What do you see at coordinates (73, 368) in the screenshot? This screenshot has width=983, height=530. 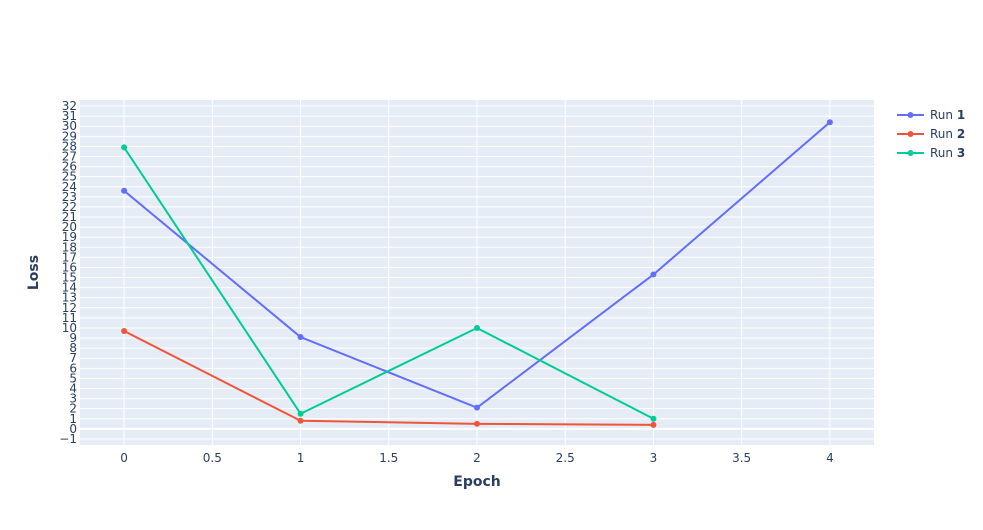 I see `y-tick-label: 6` at bounding box center [73, 368].